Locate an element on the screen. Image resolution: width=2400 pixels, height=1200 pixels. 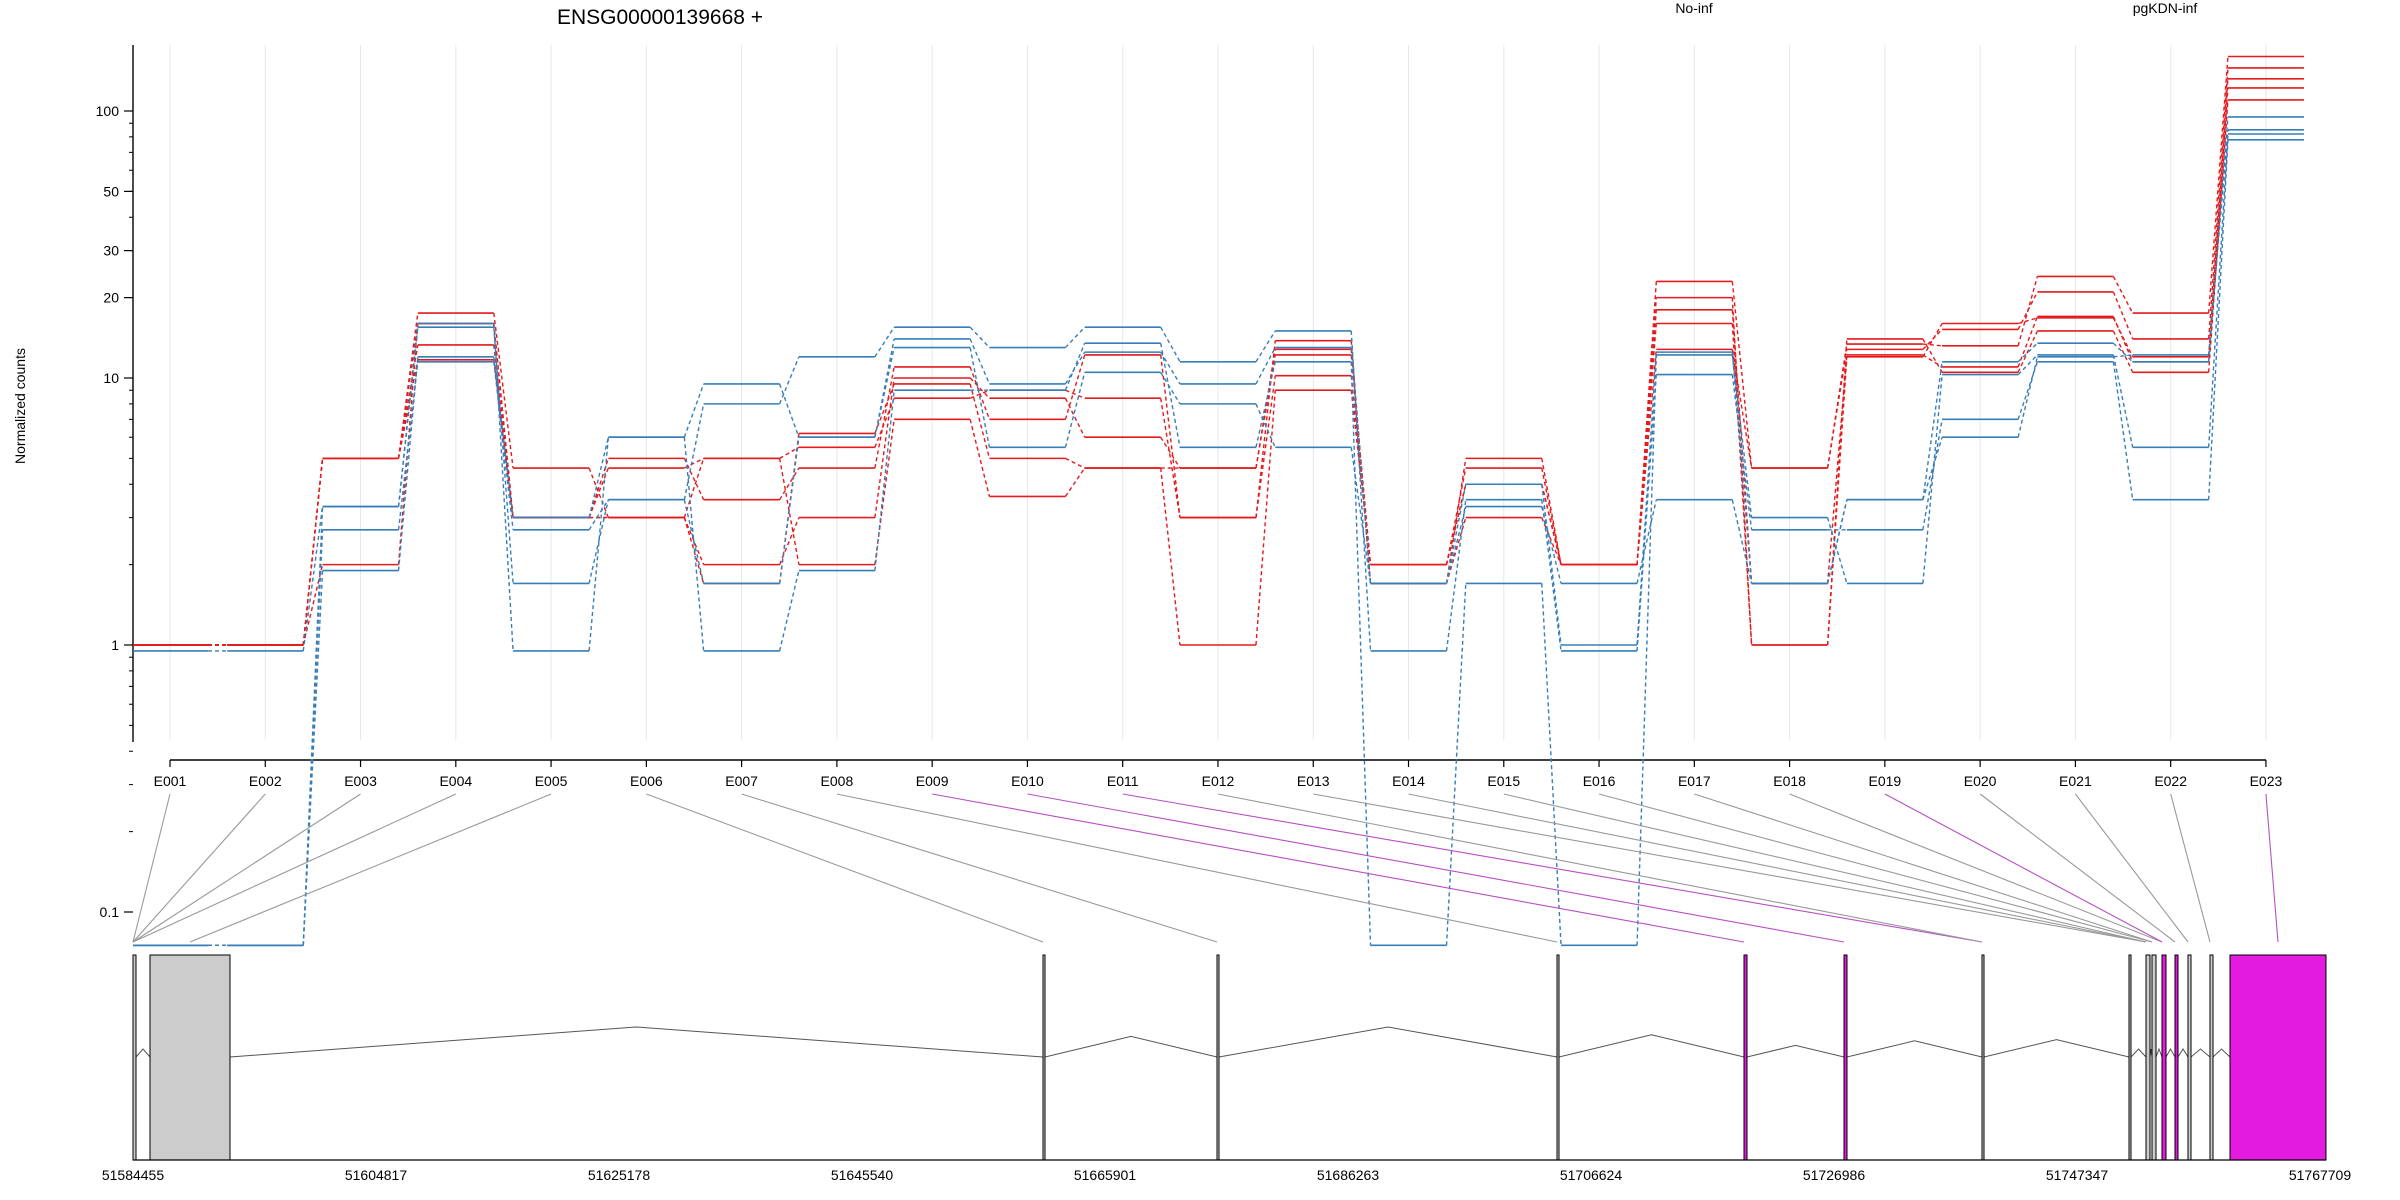
x-tick-label-e020: E020 is located at coordinates (1980, 781).